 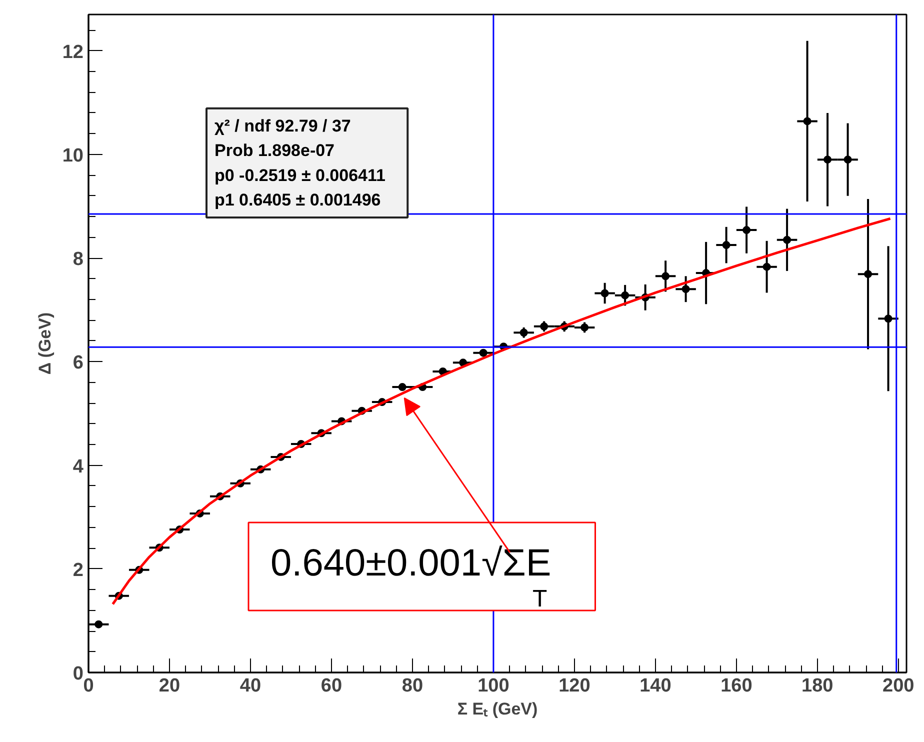 I want to click on x-tick-label: 80, so click(x=413, y=686).